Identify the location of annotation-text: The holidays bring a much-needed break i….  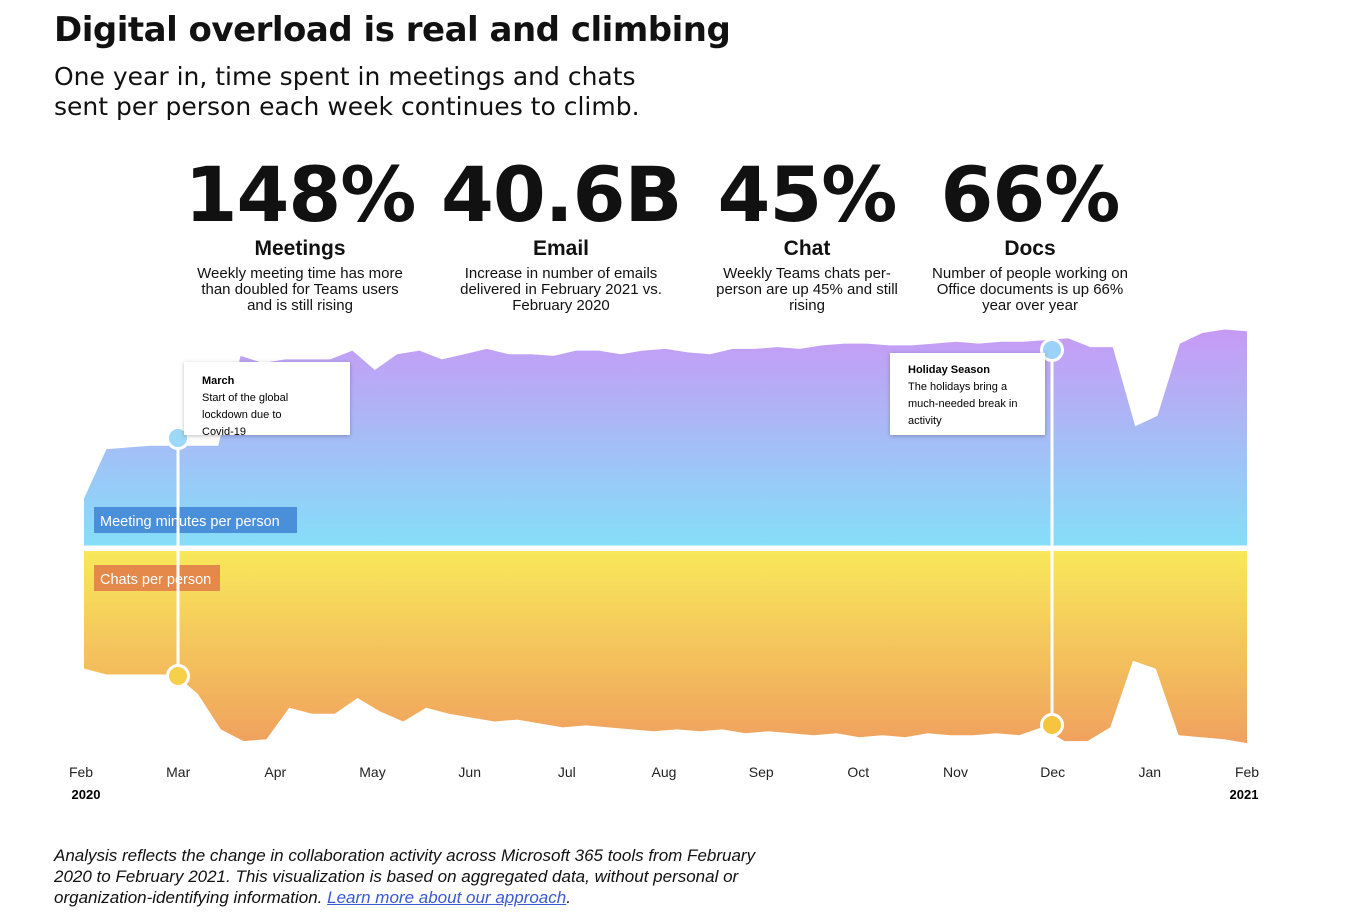
(962, 404).